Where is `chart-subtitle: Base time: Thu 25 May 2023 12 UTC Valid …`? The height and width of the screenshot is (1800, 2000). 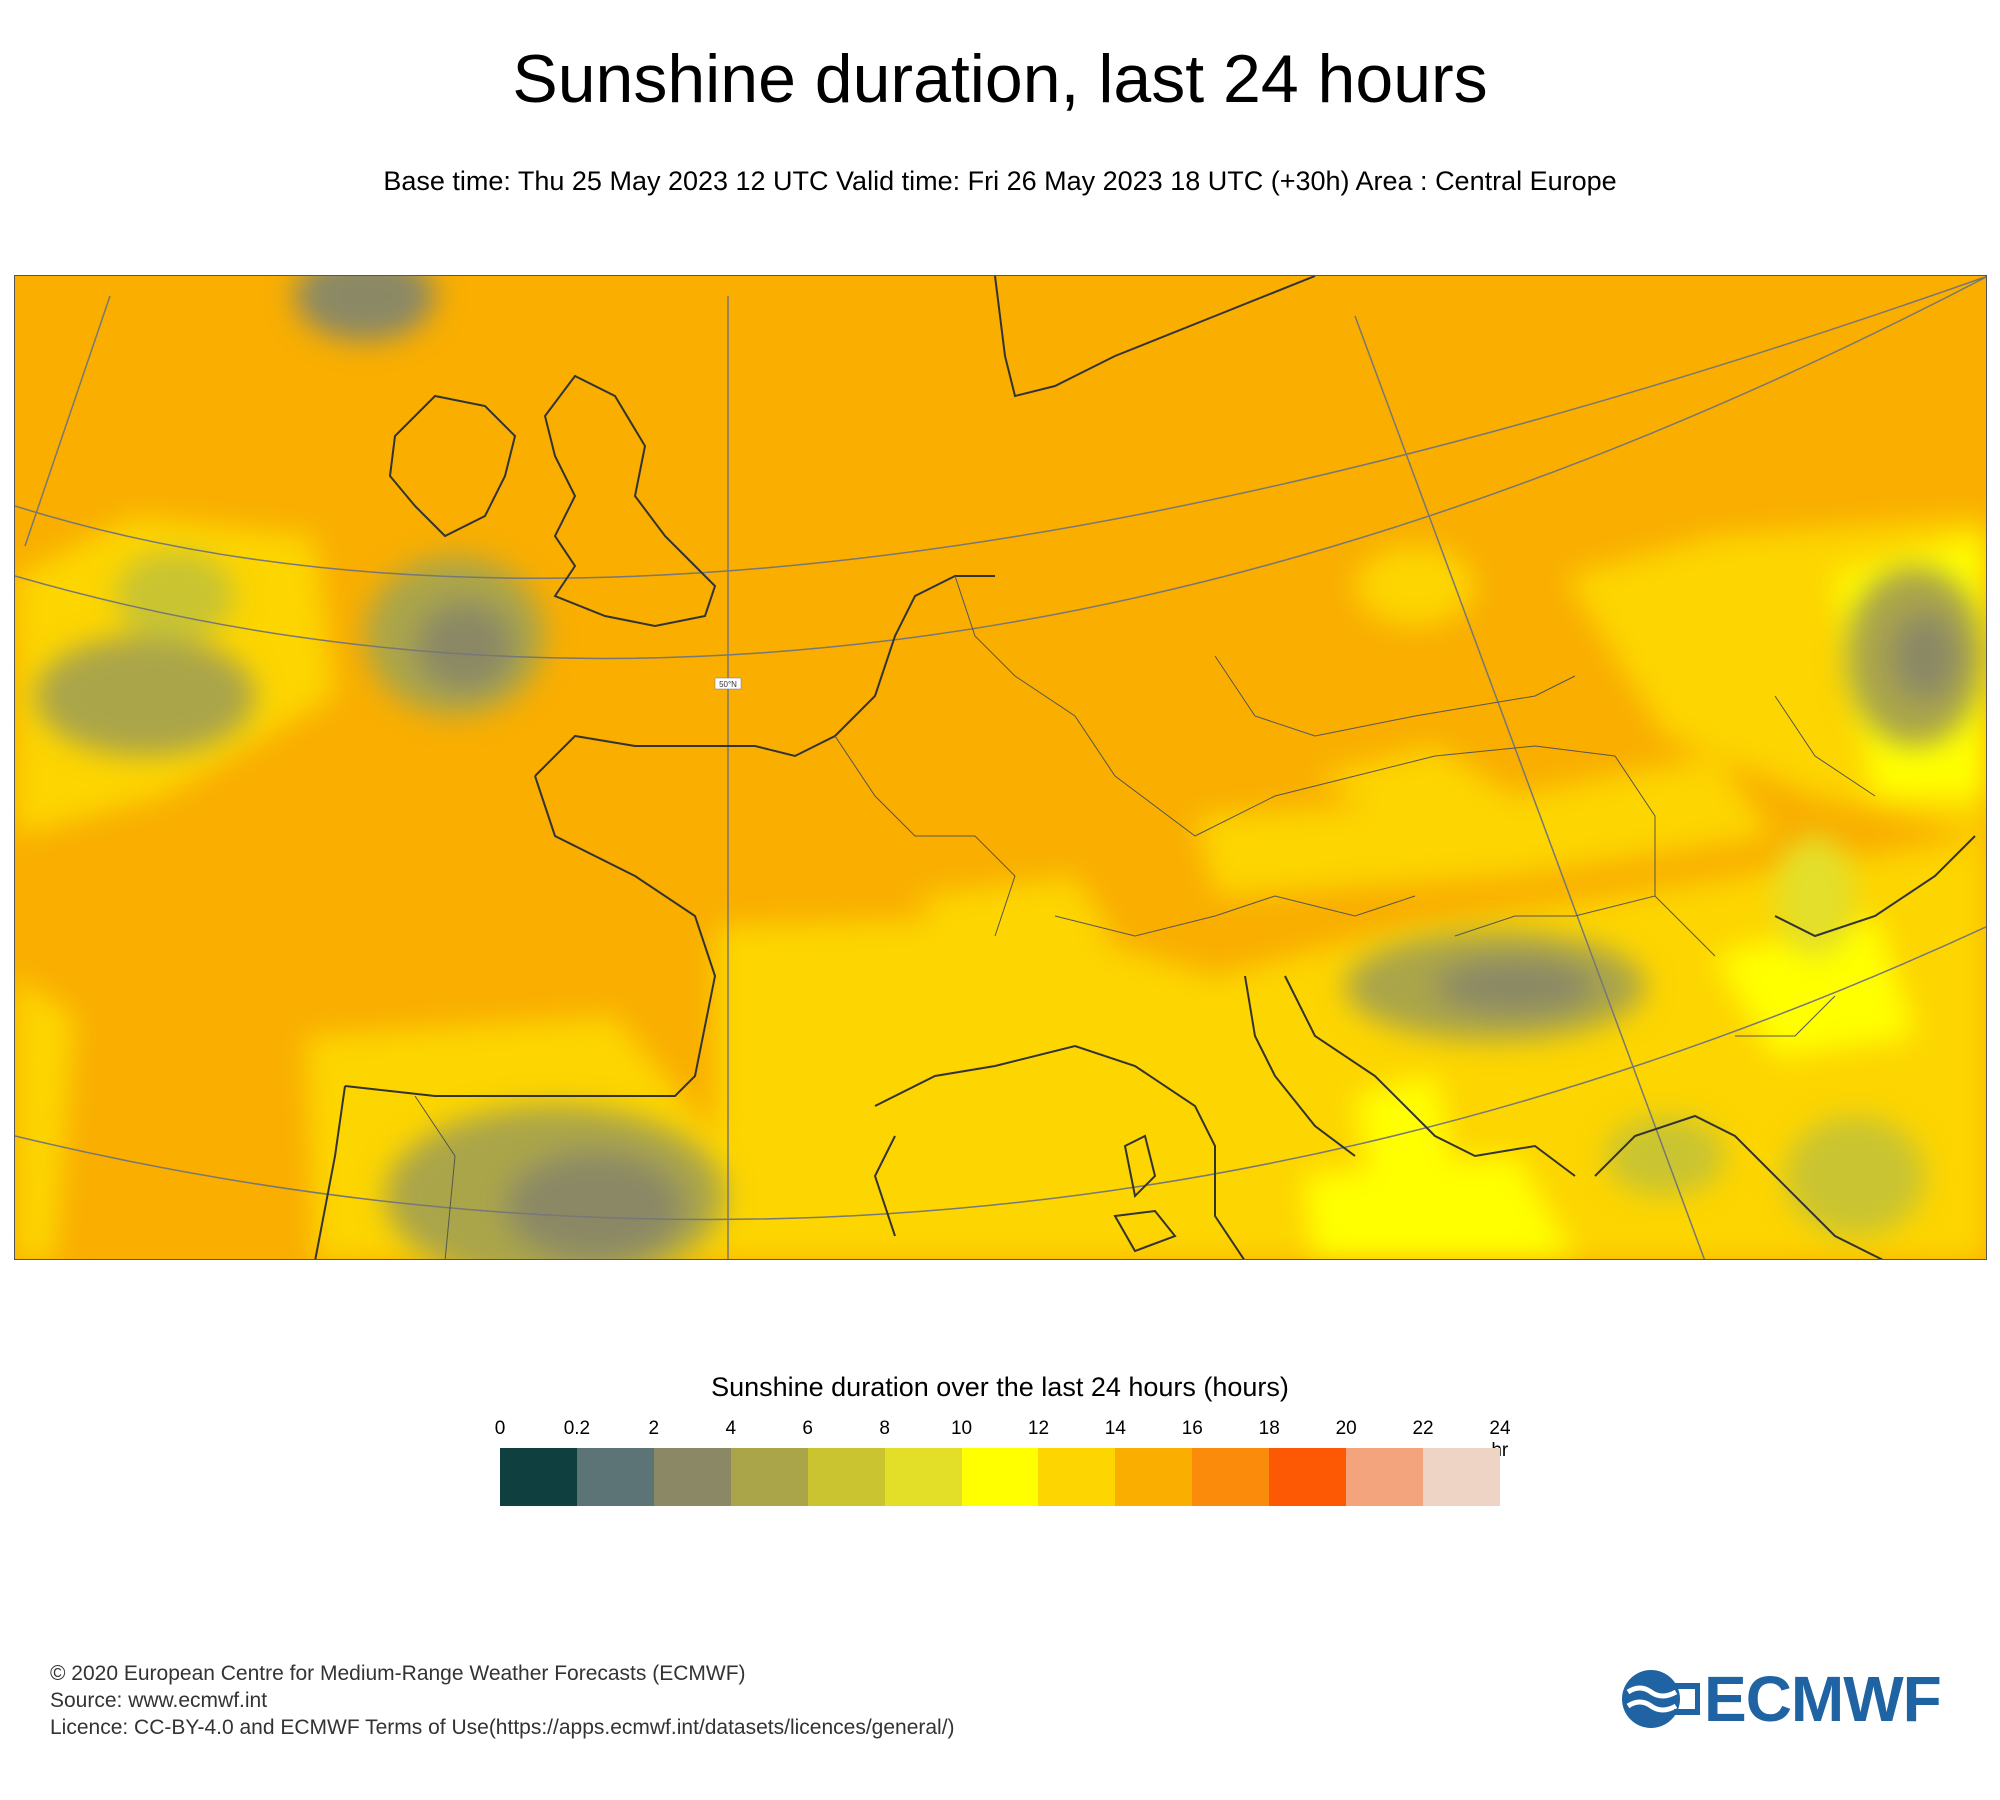
chart-subtitle: Base time: Thu 25 May 2023 12 UTC Valid … is located at coordinates (1000, 181).